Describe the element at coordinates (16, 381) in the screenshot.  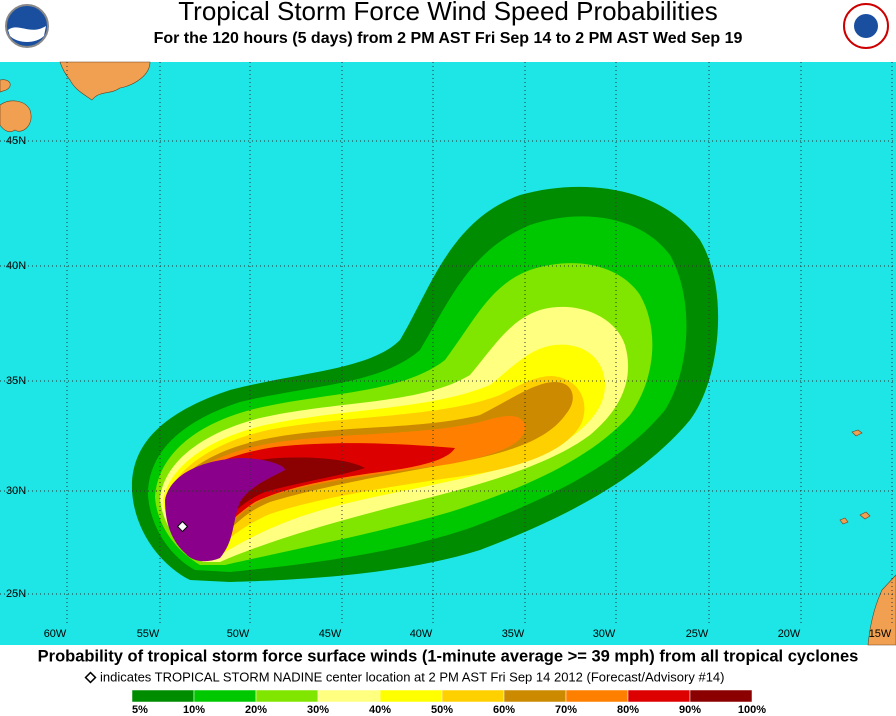
I see `latitude-label: 35N` at that location.